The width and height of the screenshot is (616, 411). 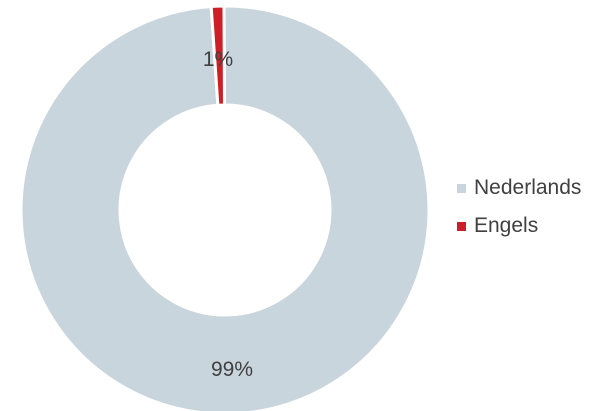 I want to click on legend-item-nederlands: Nederlands, so click(x=519, y=188).